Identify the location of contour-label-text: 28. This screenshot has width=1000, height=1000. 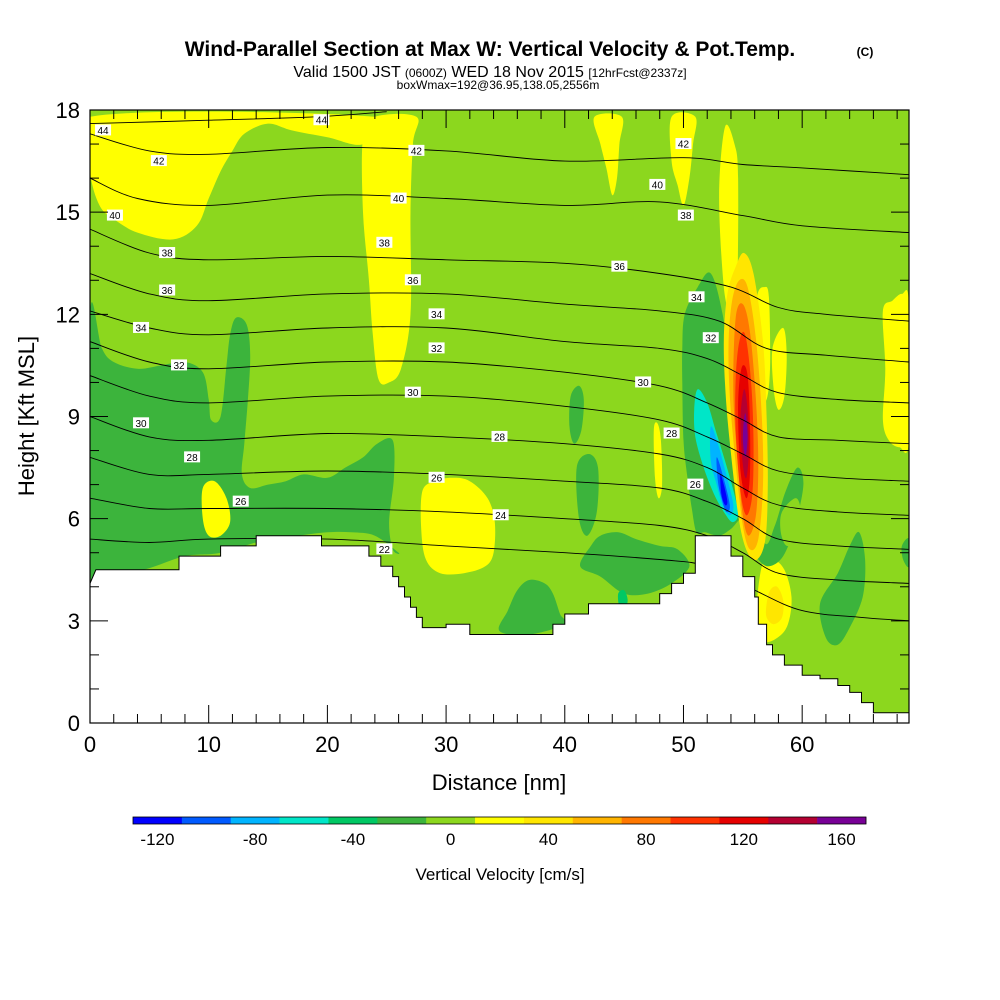
(500, 437).